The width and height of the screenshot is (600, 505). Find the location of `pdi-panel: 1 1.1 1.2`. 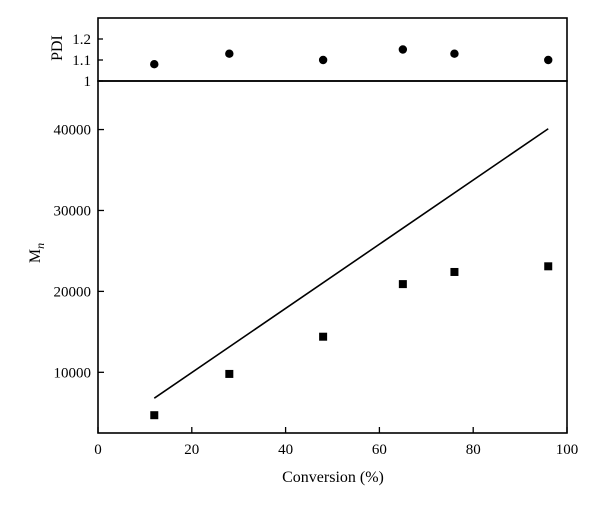

pdi-panel: 1 1.1 1.2 is located at coordinates (320, 53).